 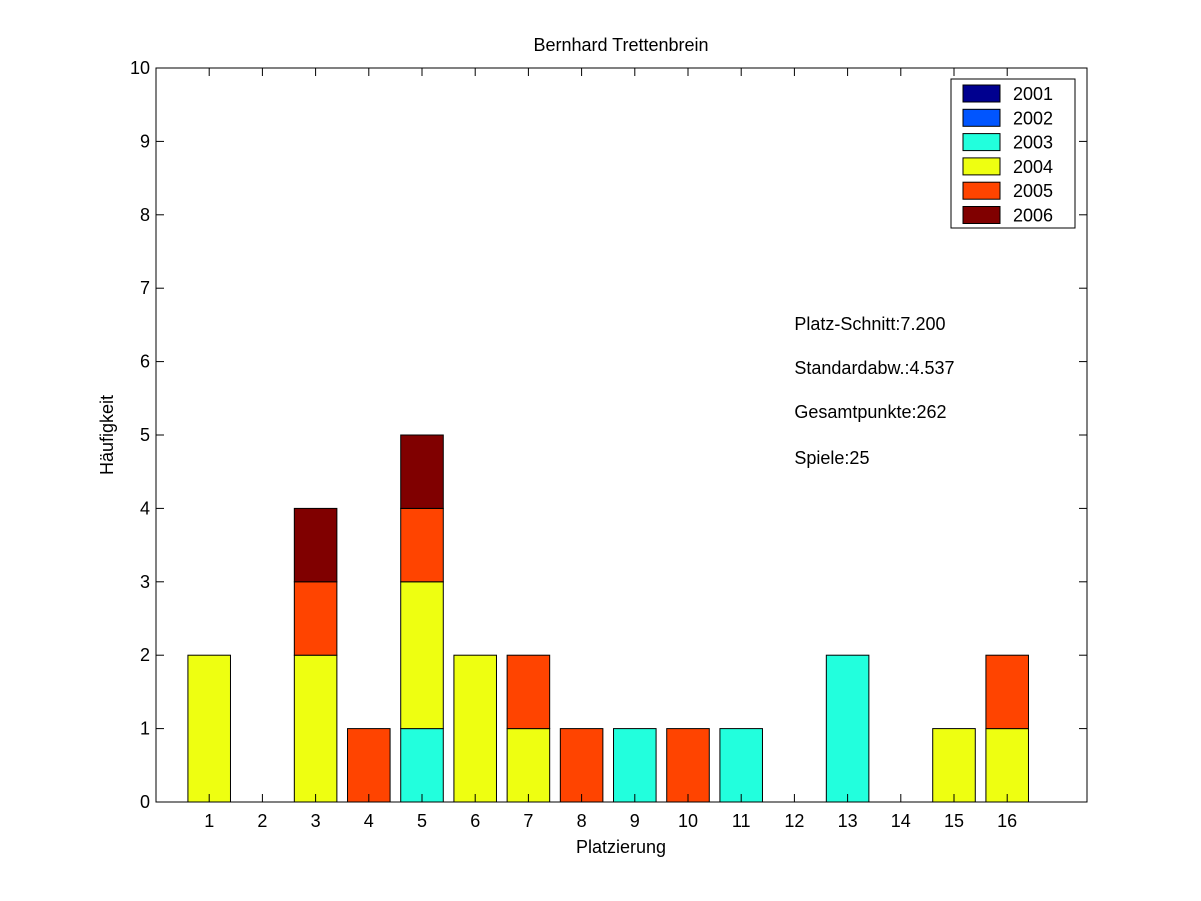 I want to click on x-tick-label: 5, so click(x=422, y=821).